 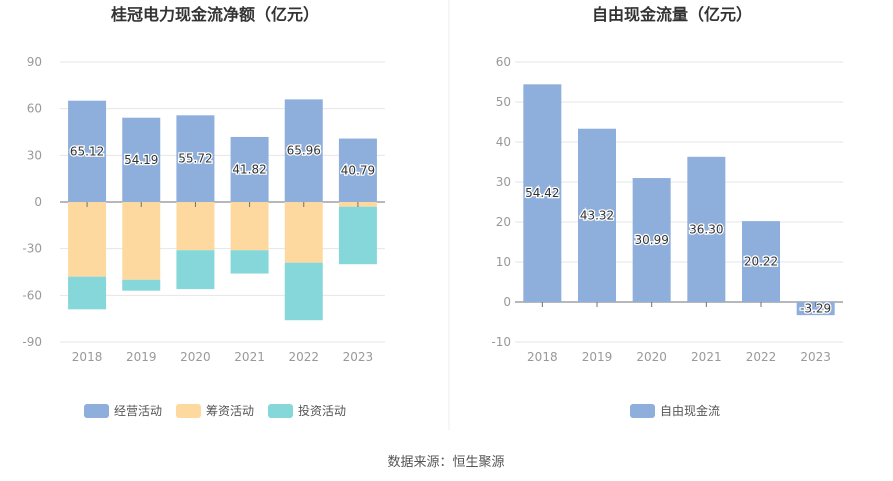 I want to click on data-label: 65.12, so click(x=87, y=151).